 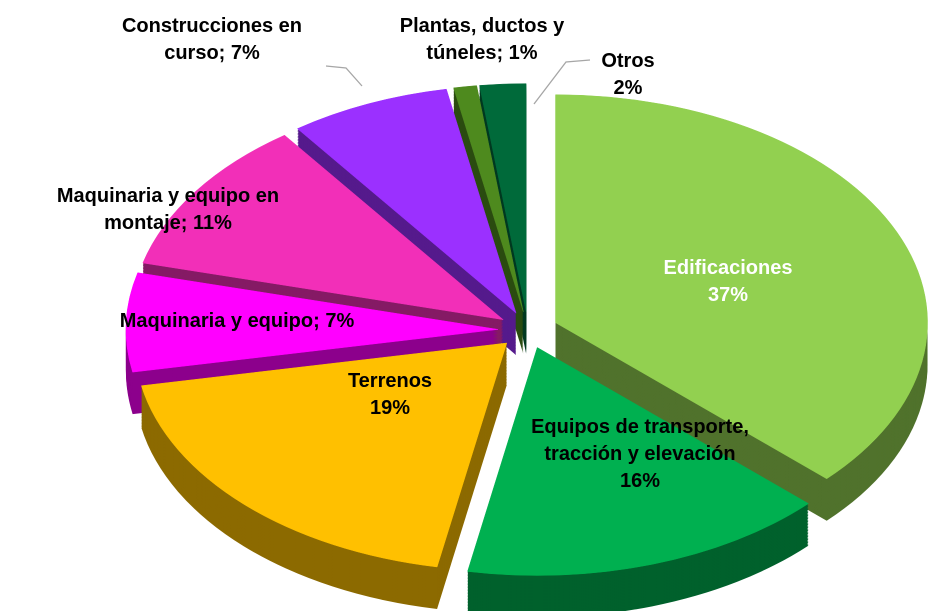 I want to click on data-label: Maquinaria y equipo; 7%, so click(x=237, y=321).